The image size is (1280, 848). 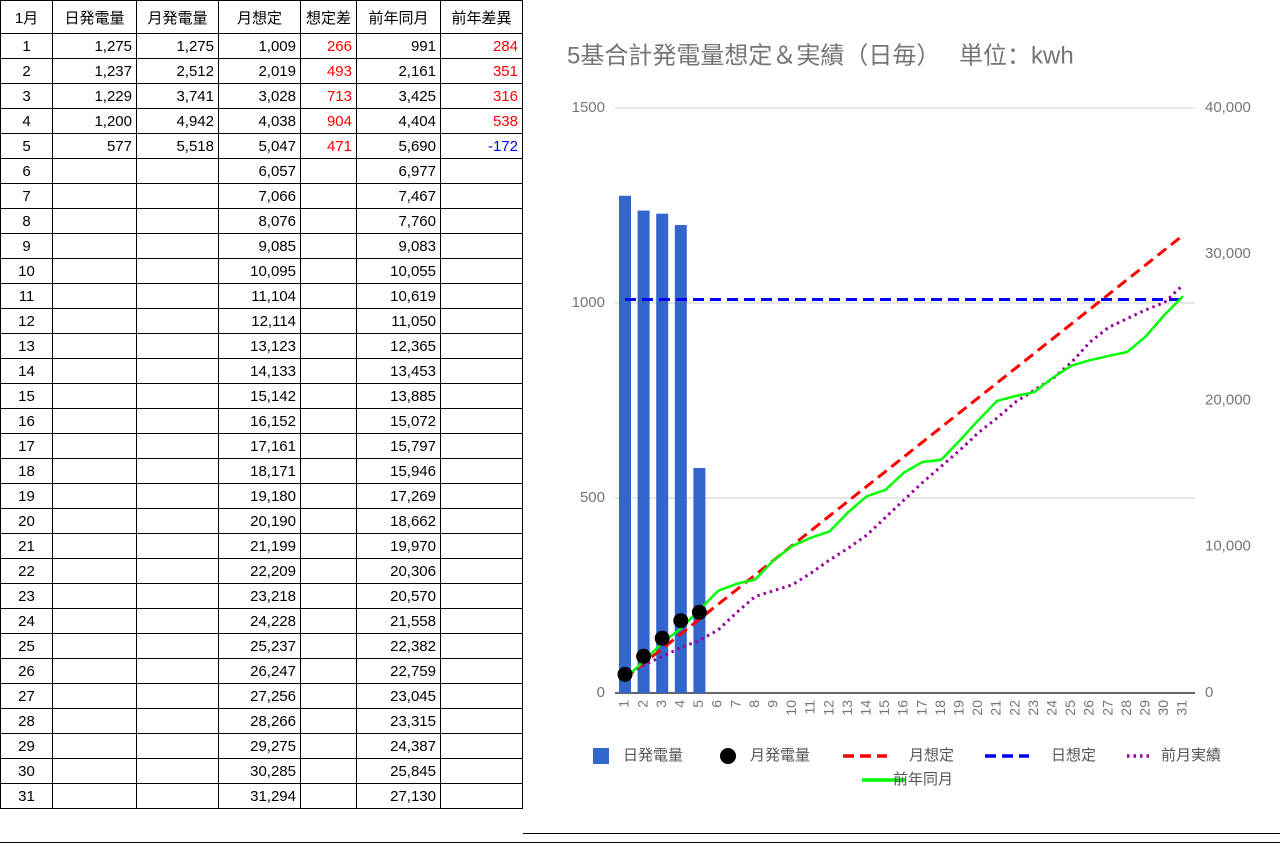 What do you see at coordinates (1191, 755) in the screenshot?
I see `legend-label: 前月実績` at bounding box center [1191, 755].